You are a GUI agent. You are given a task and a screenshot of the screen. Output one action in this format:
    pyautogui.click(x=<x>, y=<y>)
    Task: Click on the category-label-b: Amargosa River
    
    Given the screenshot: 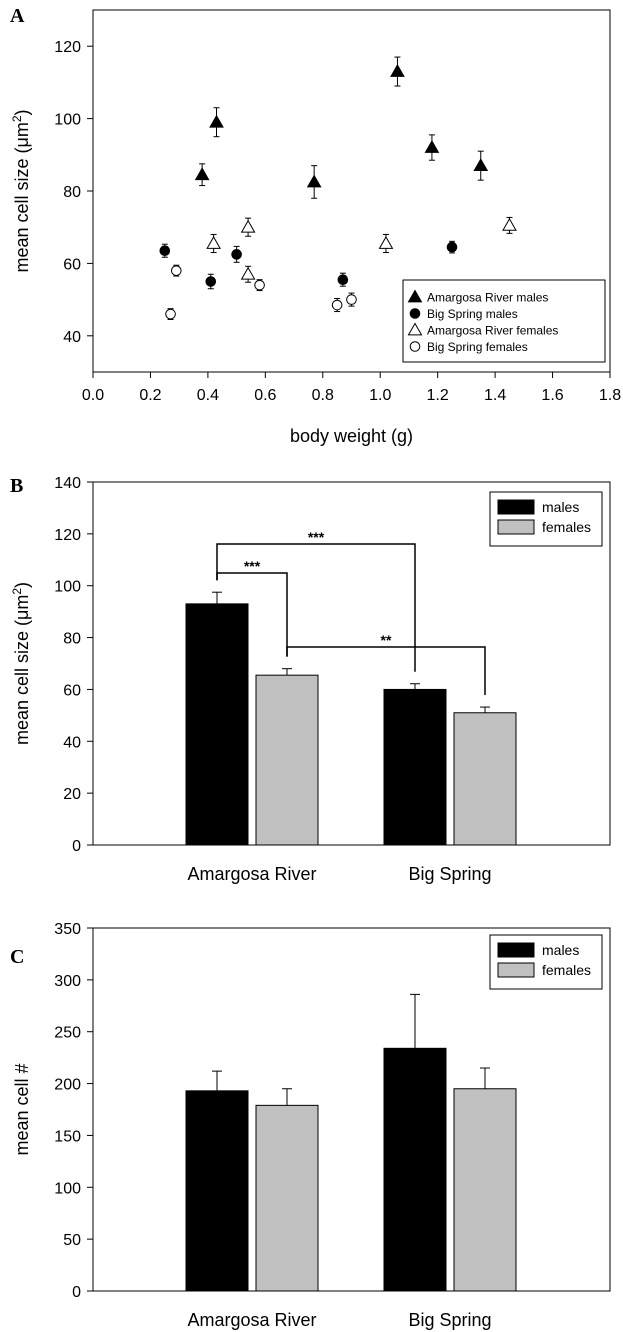 What is the action you would take?
    pyautogui.click(x=251, y=874)
    